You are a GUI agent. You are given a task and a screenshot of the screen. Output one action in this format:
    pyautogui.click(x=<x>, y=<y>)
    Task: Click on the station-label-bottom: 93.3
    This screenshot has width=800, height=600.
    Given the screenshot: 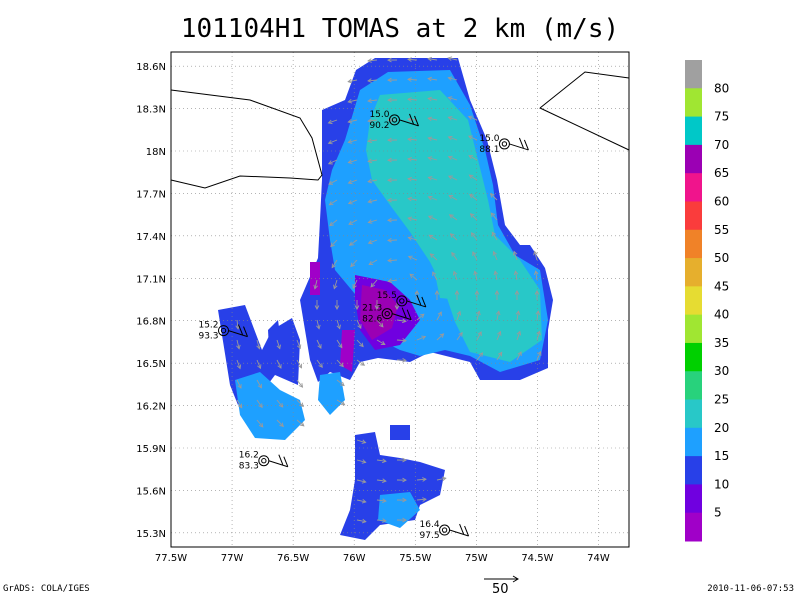 What is the action you would take?
    pyautogui.click(x=208, y=337)
    